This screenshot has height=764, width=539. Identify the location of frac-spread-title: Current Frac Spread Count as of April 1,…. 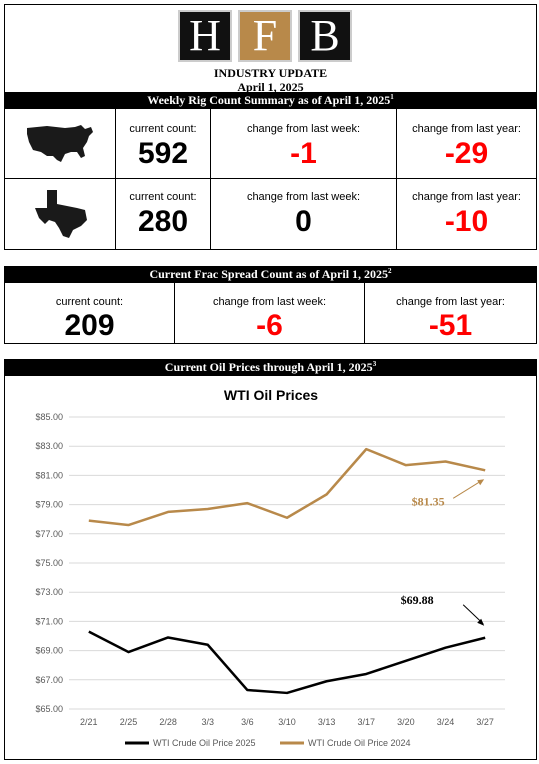
(269, 274).